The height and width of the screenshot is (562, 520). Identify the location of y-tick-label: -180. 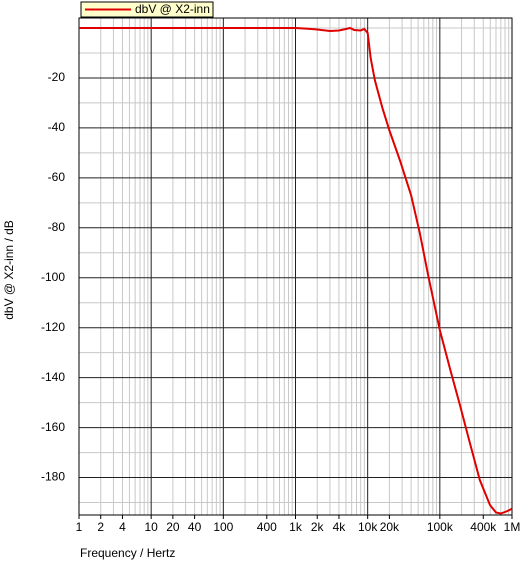
(53, 477).